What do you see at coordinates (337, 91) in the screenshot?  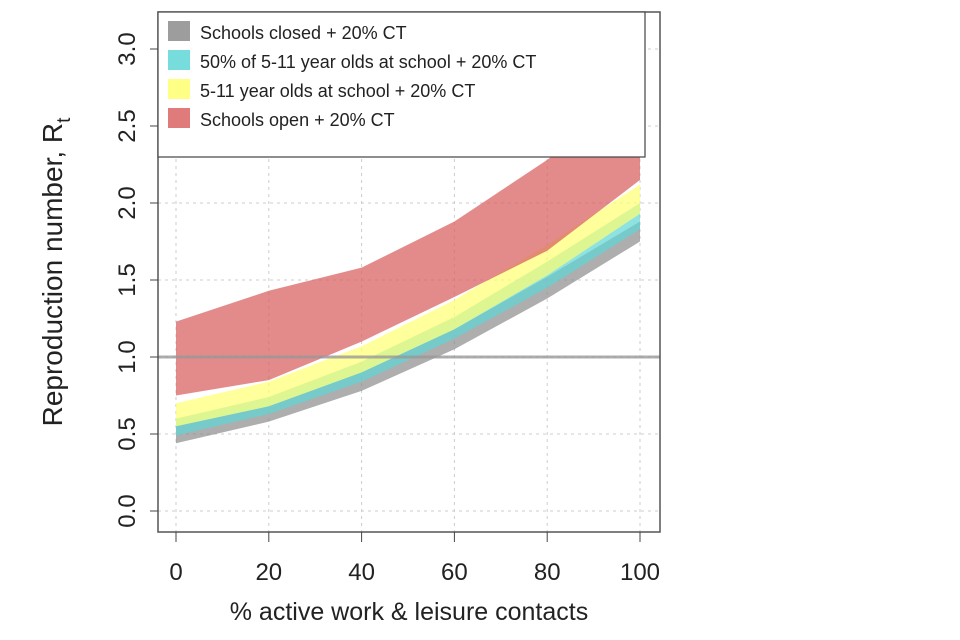 I see `legend-label: 5-11 year olds at school + 20% CT` at bounding box center [337, 91].